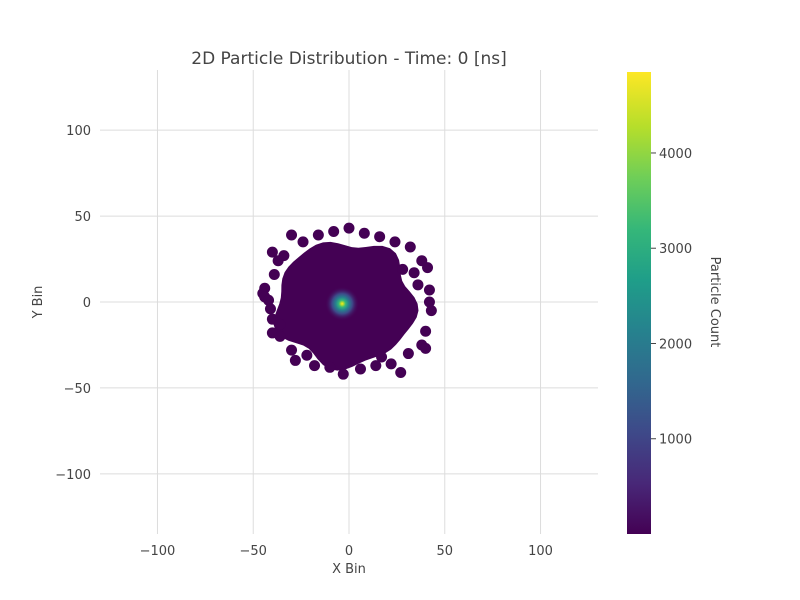  What do you see at coordinates (158, 551) in the screenshot?
I see `x-tick-label: −100` at bounding box center [158, 551].